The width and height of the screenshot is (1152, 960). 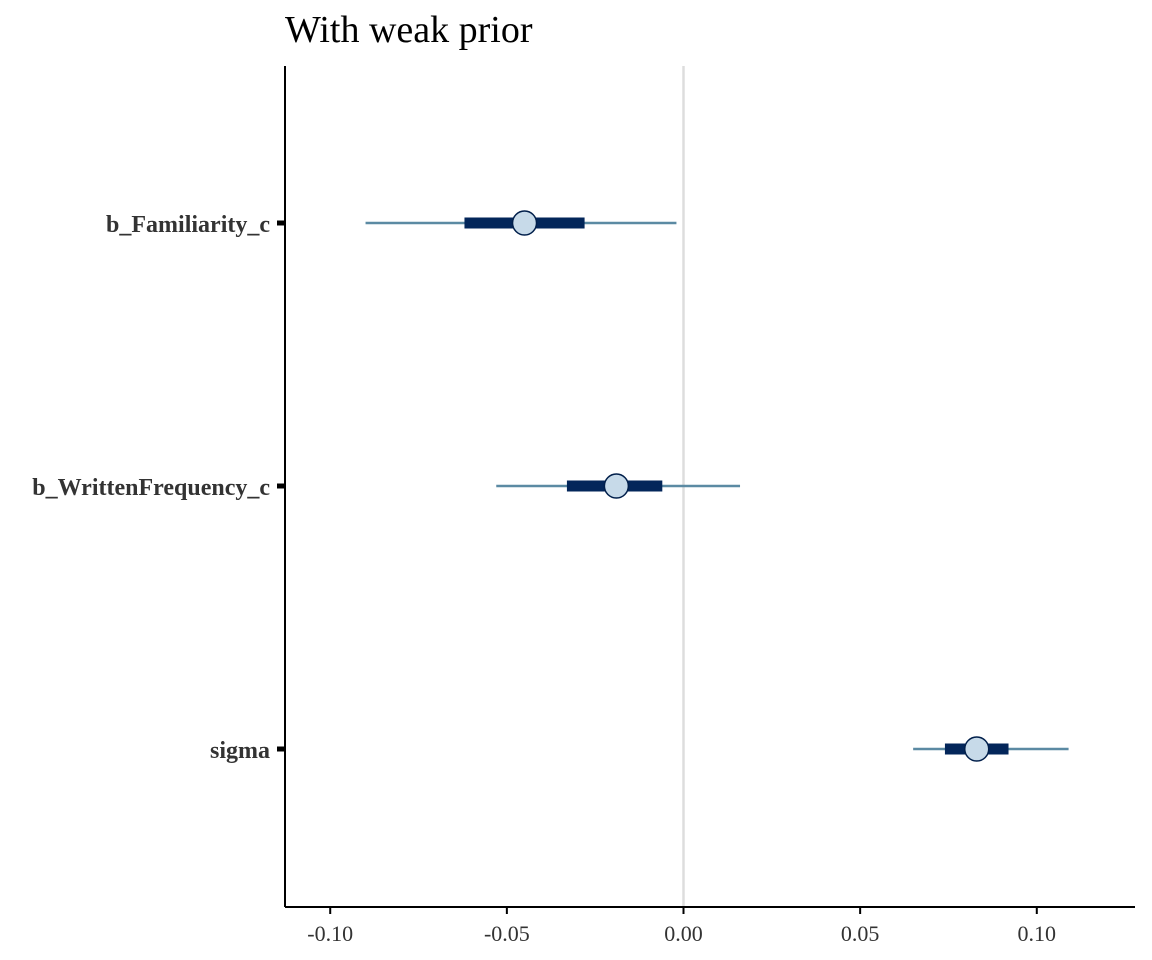 I want to click on x-tick-label: 0.10, so click(x=1037, y=933).